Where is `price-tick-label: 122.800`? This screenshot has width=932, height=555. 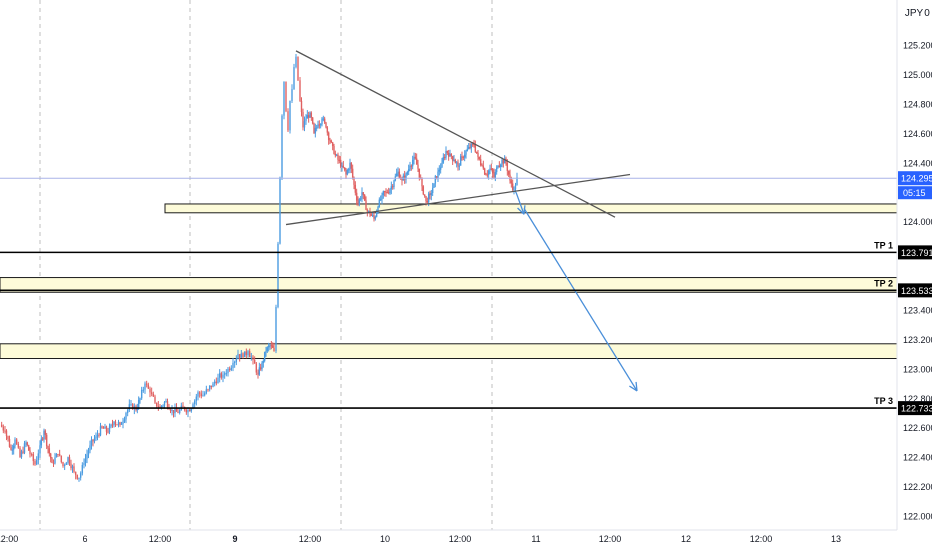 price-tick-label: 122.800 is located at coordinates (917, 399).